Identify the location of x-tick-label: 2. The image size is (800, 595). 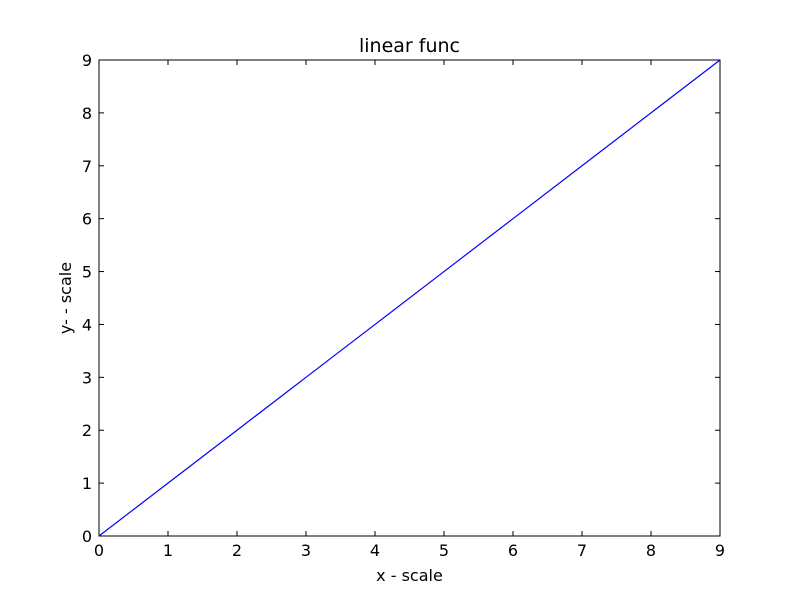
(237, 550).